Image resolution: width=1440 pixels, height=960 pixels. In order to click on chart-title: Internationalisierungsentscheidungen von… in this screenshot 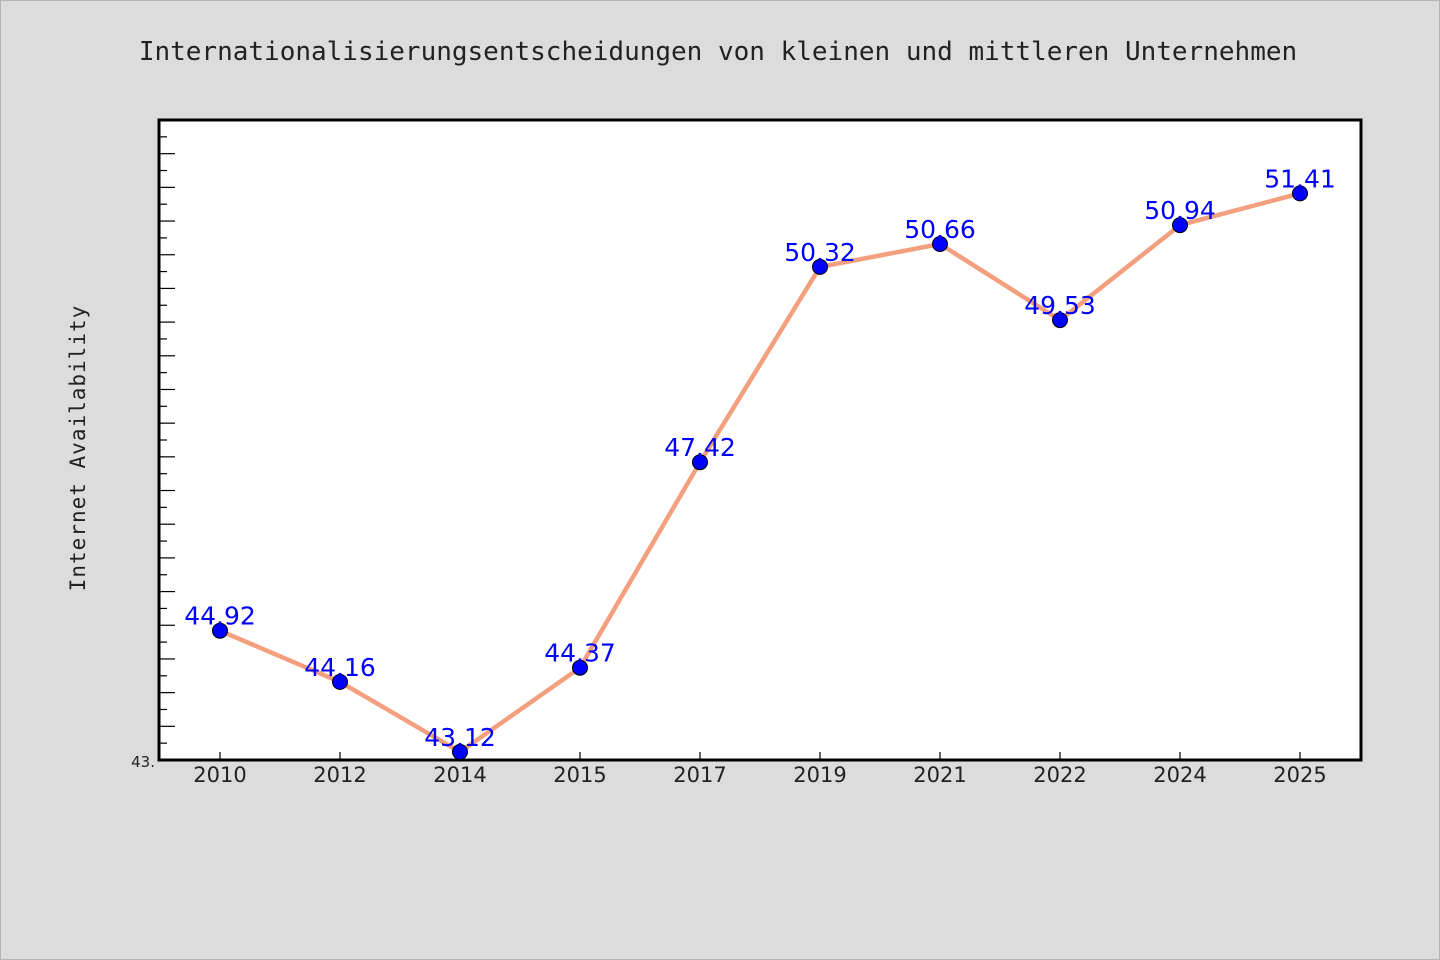, I will do `click(718, 52)`.